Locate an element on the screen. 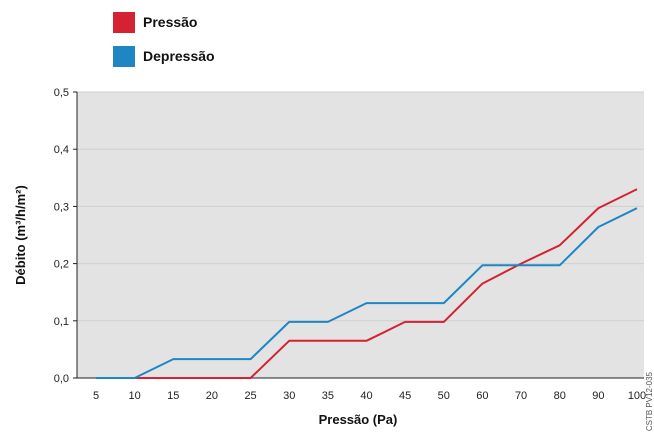 The height and width of the screenshot is (434, 654). x-tick-label: 90 is located at coordinates (598, 396).